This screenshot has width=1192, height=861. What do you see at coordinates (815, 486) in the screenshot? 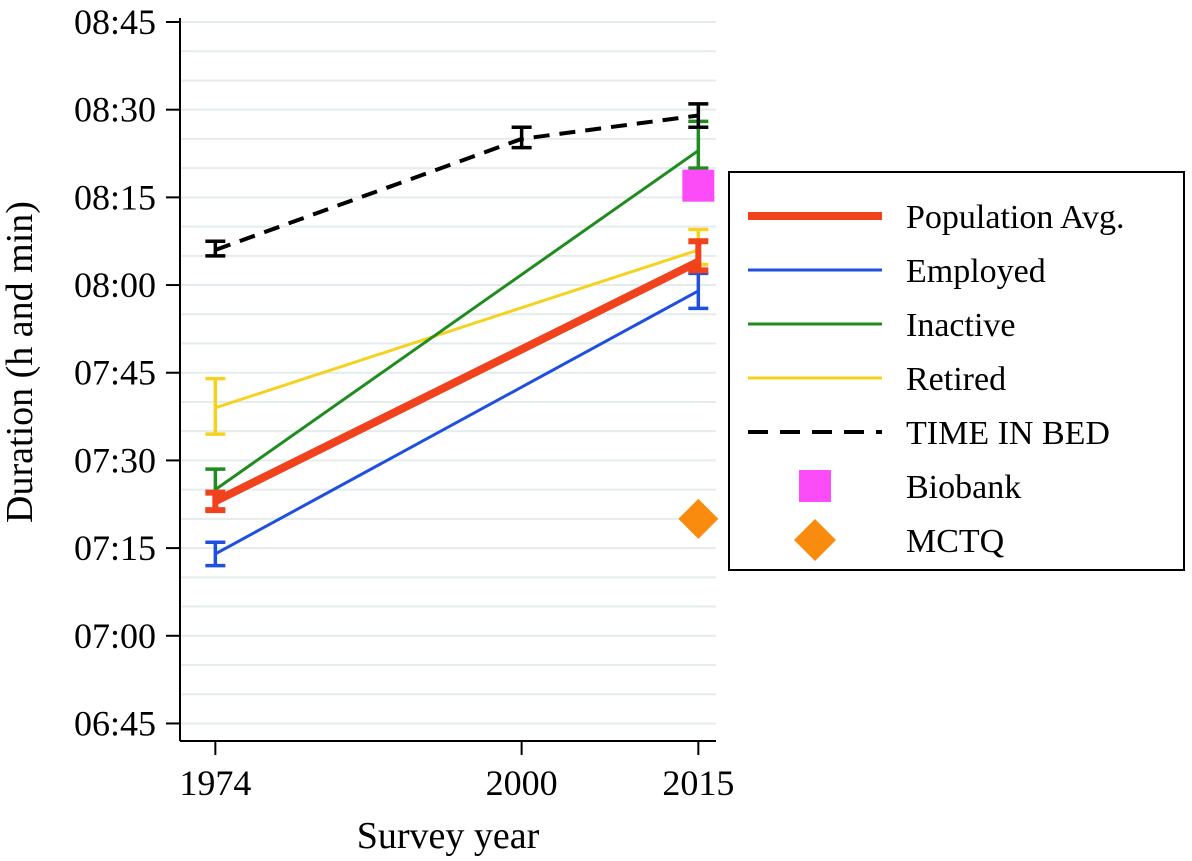
I see `legend-swatch-biobank` at bounding box center [815, 486].